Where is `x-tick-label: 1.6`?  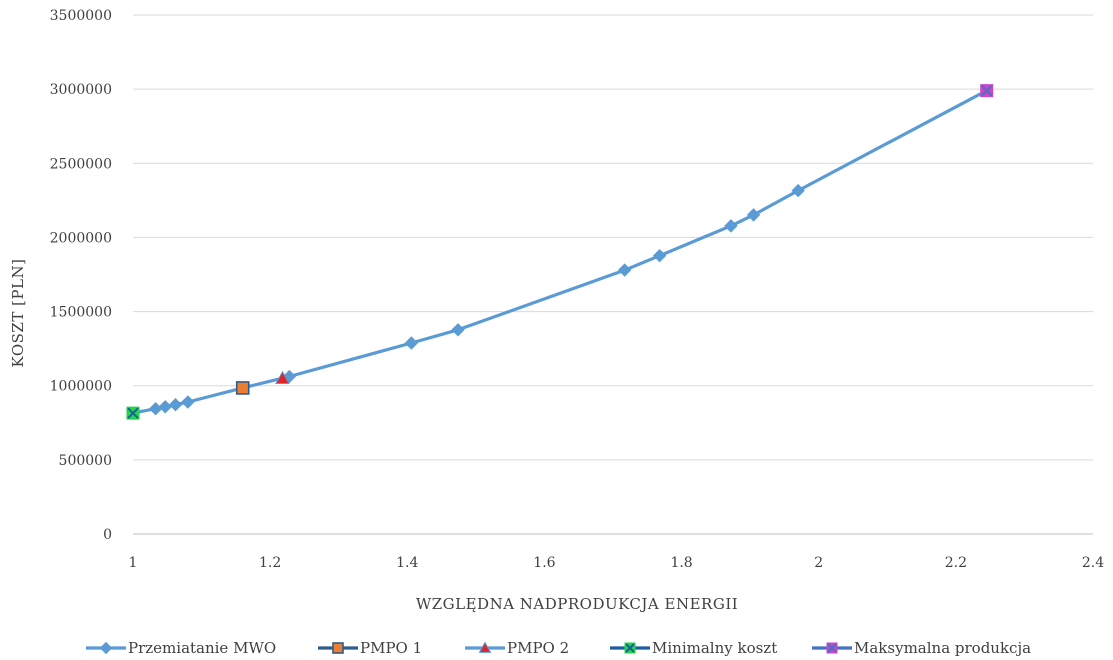 x-tick-label: 1.6 is located at coordinates (544, 563).